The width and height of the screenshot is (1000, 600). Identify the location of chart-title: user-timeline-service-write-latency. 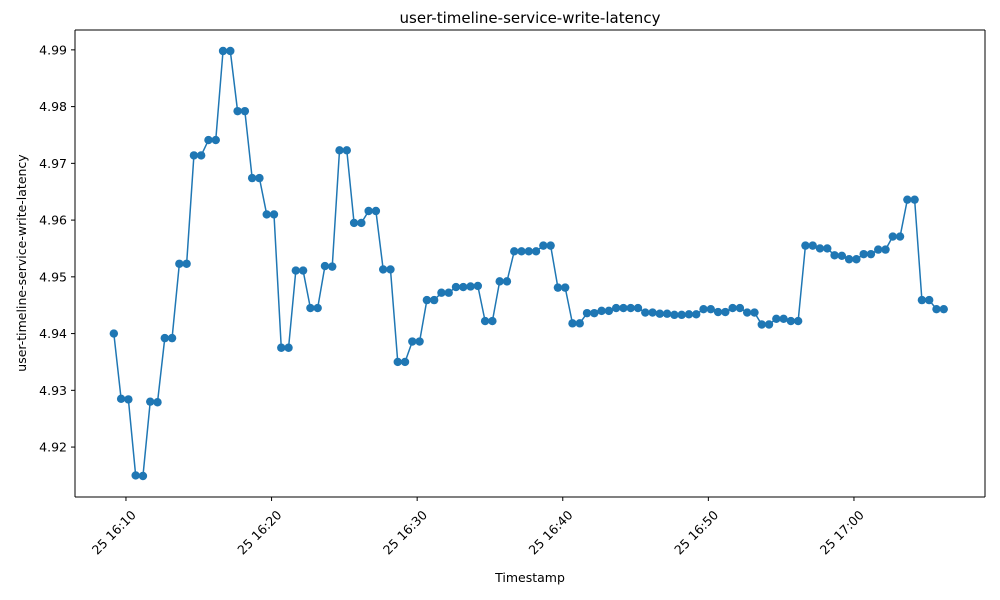
(530, 18).